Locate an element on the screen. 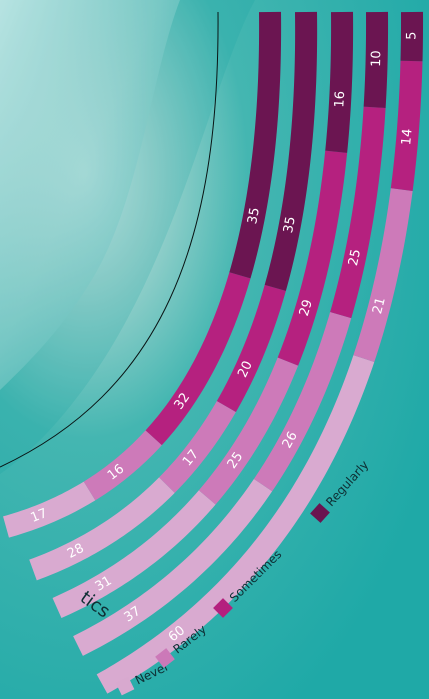 The height and width of the screenshot is (699, 429). bar-segment-shine-4-regularly is located at coordinates (376, 59).